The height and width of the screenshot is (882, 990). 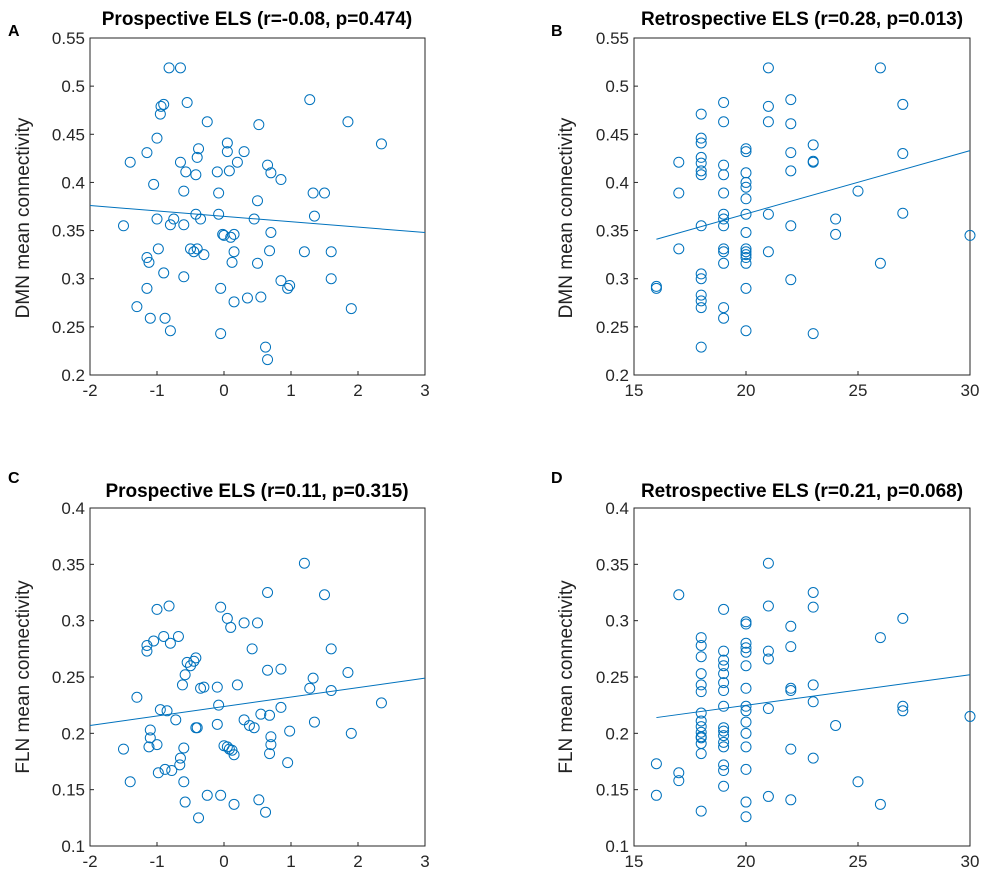 I want to click on panel-letter-c: C, so click(x=14, y=478).